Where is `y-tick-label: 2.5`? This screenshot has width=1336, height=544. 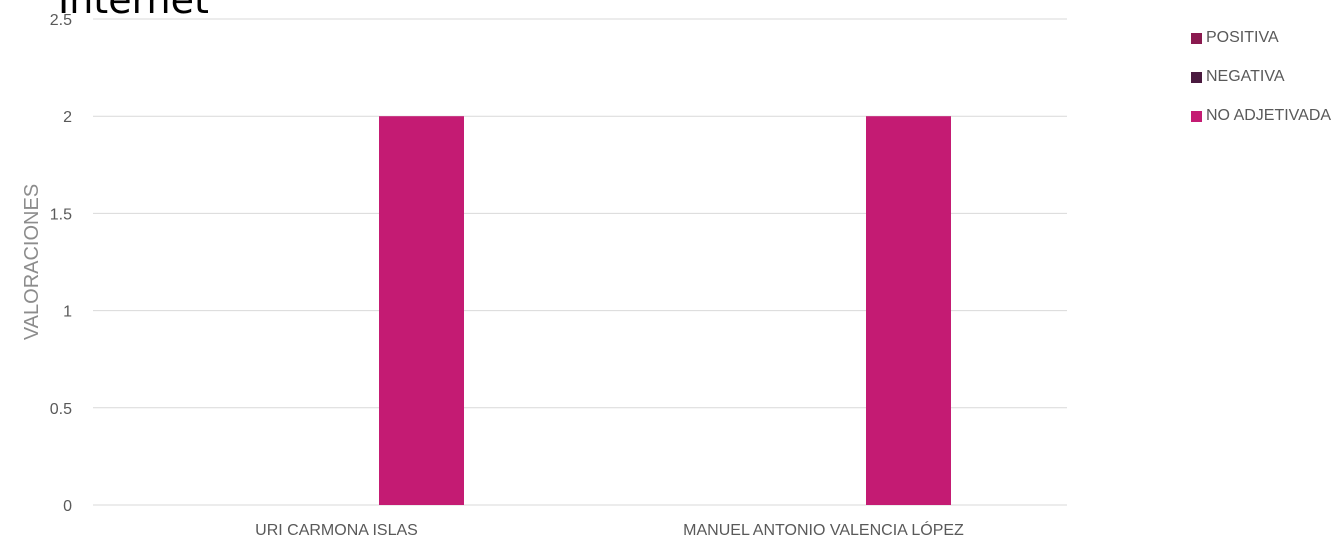 y-tick-label: 2.5 is located at coordinates (61, 20).